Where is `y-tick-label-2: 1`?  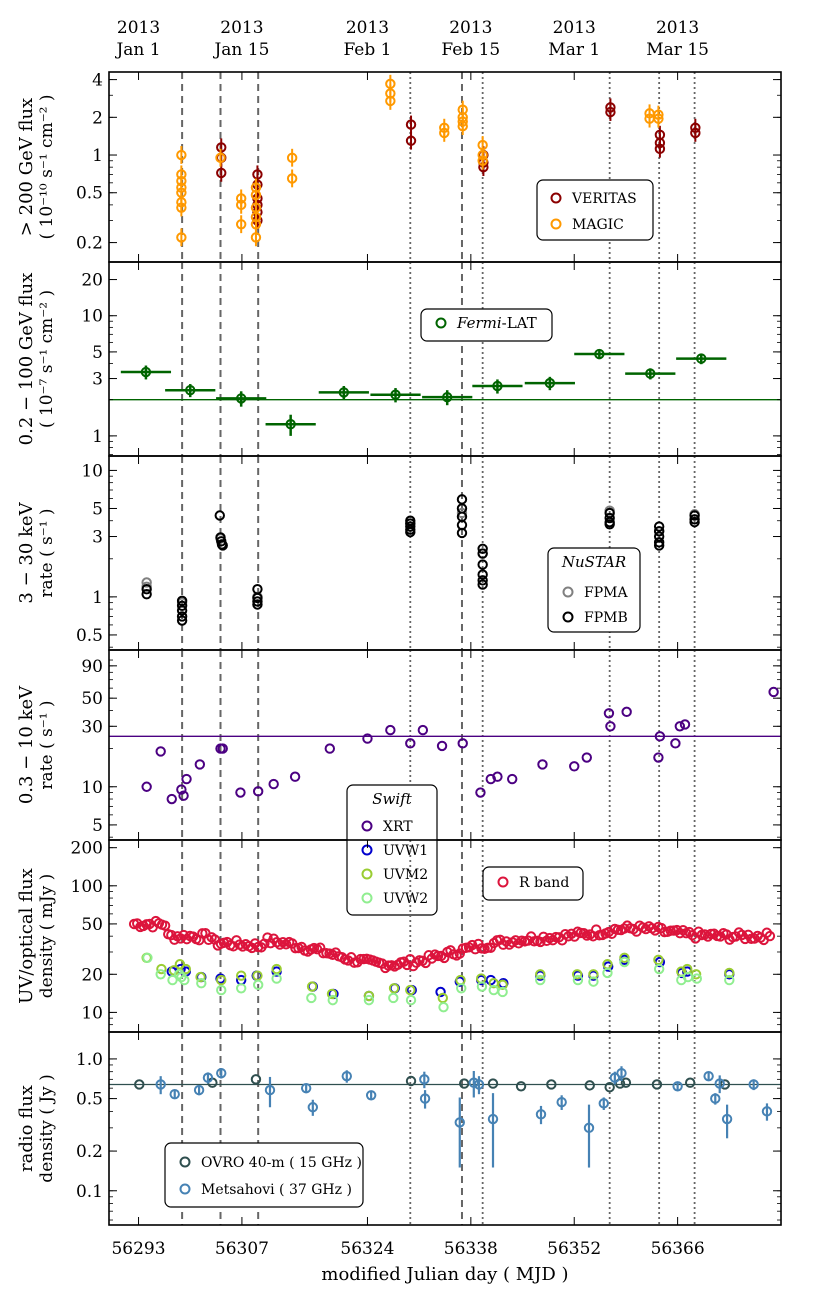 y-tick-label-2: 1 is located at coordinates (97, 156).